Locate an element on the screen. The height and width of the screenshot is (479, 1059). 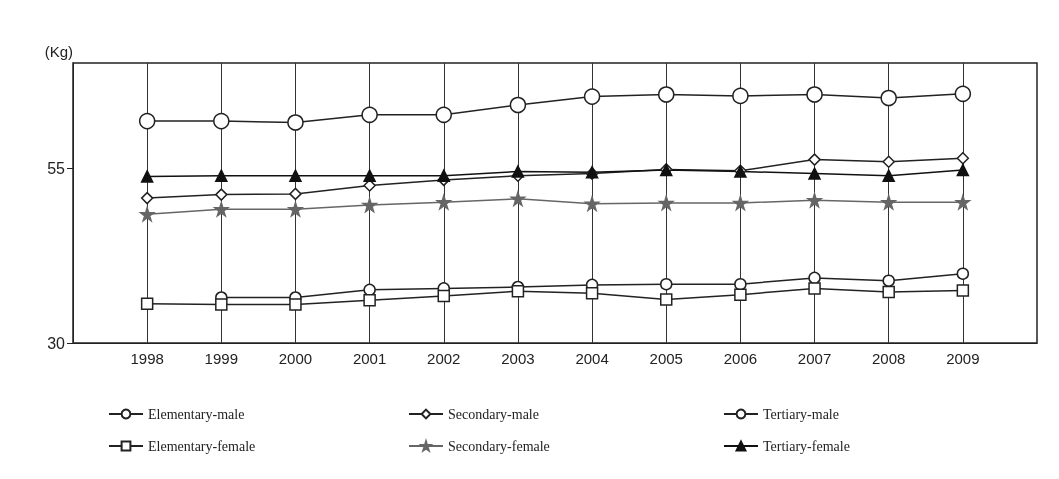
x-tick-label: 2004 is located at coordinates (592, 358).